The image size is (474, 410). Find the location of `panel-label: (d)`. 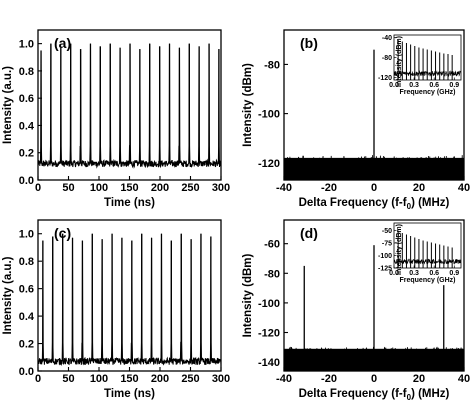

panel-label: (d) is located at coordinates (309, 233).